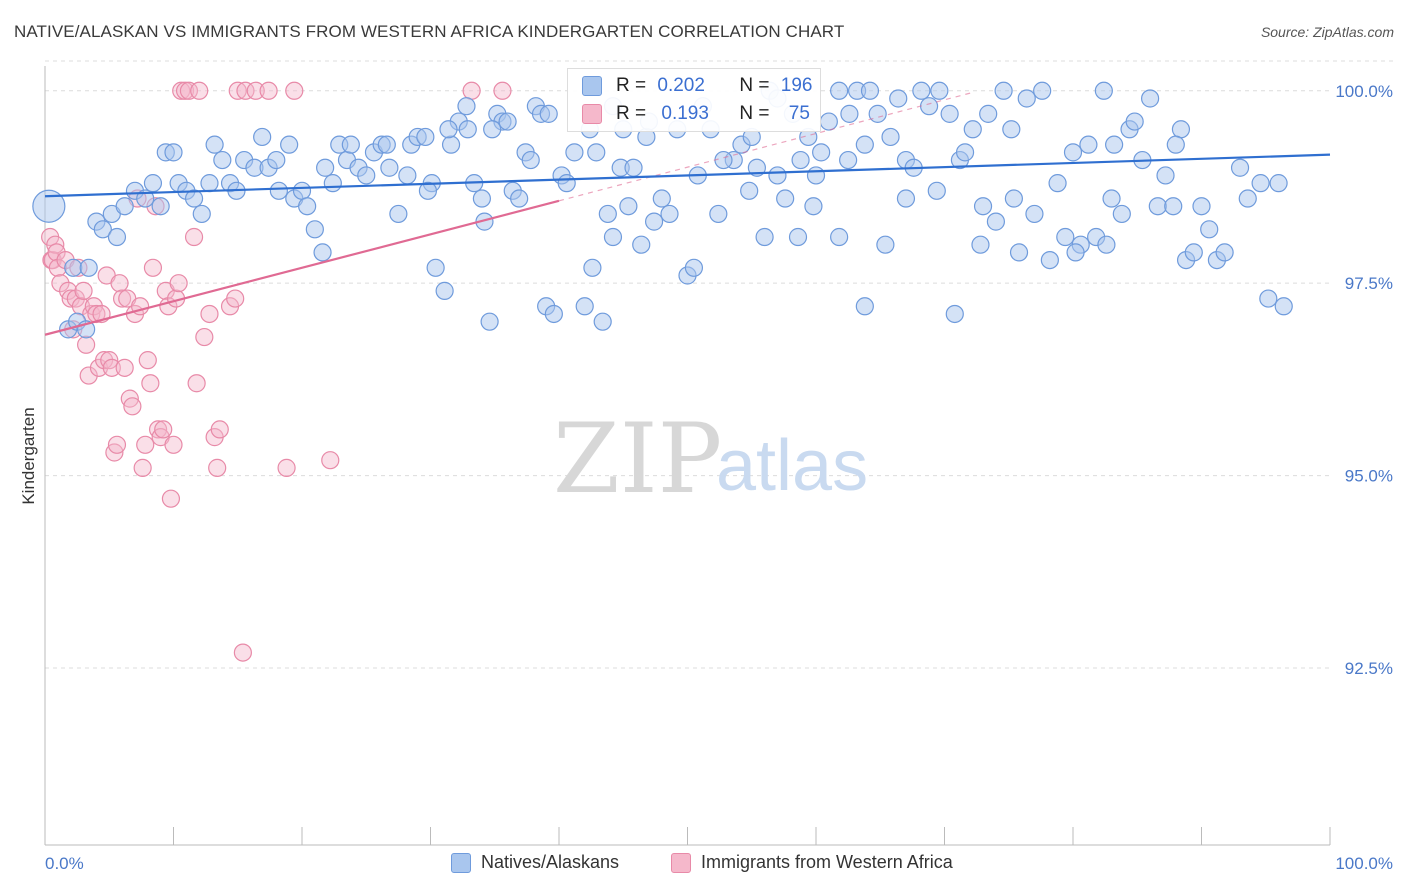 The image size is (1406, 892). What do you see at coordinates (637, 459) in the screenshot?
I see `watermark-zip: ZIP` at bounding box center [637, 459].